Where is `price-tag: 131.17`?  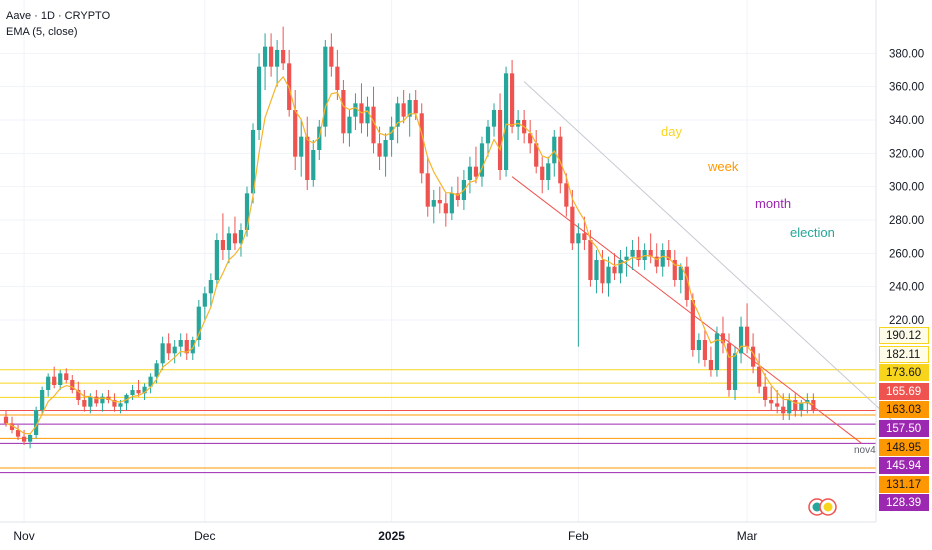 price-tag: 131.17 is located at coordinates (904, 484).